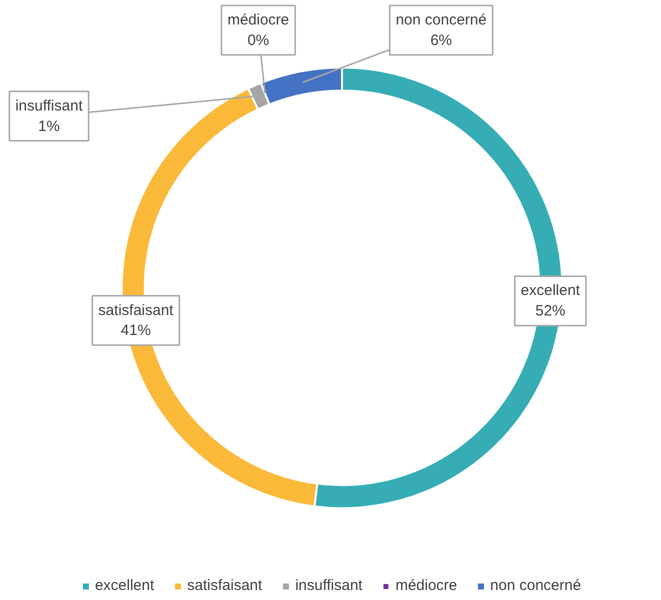 The width and height of the screenshot is (661, 600). What do you see at coordinates (136, 310) in the screenshot?
I see `slice-label: satisfaisant` at bounding box center [136, 310].